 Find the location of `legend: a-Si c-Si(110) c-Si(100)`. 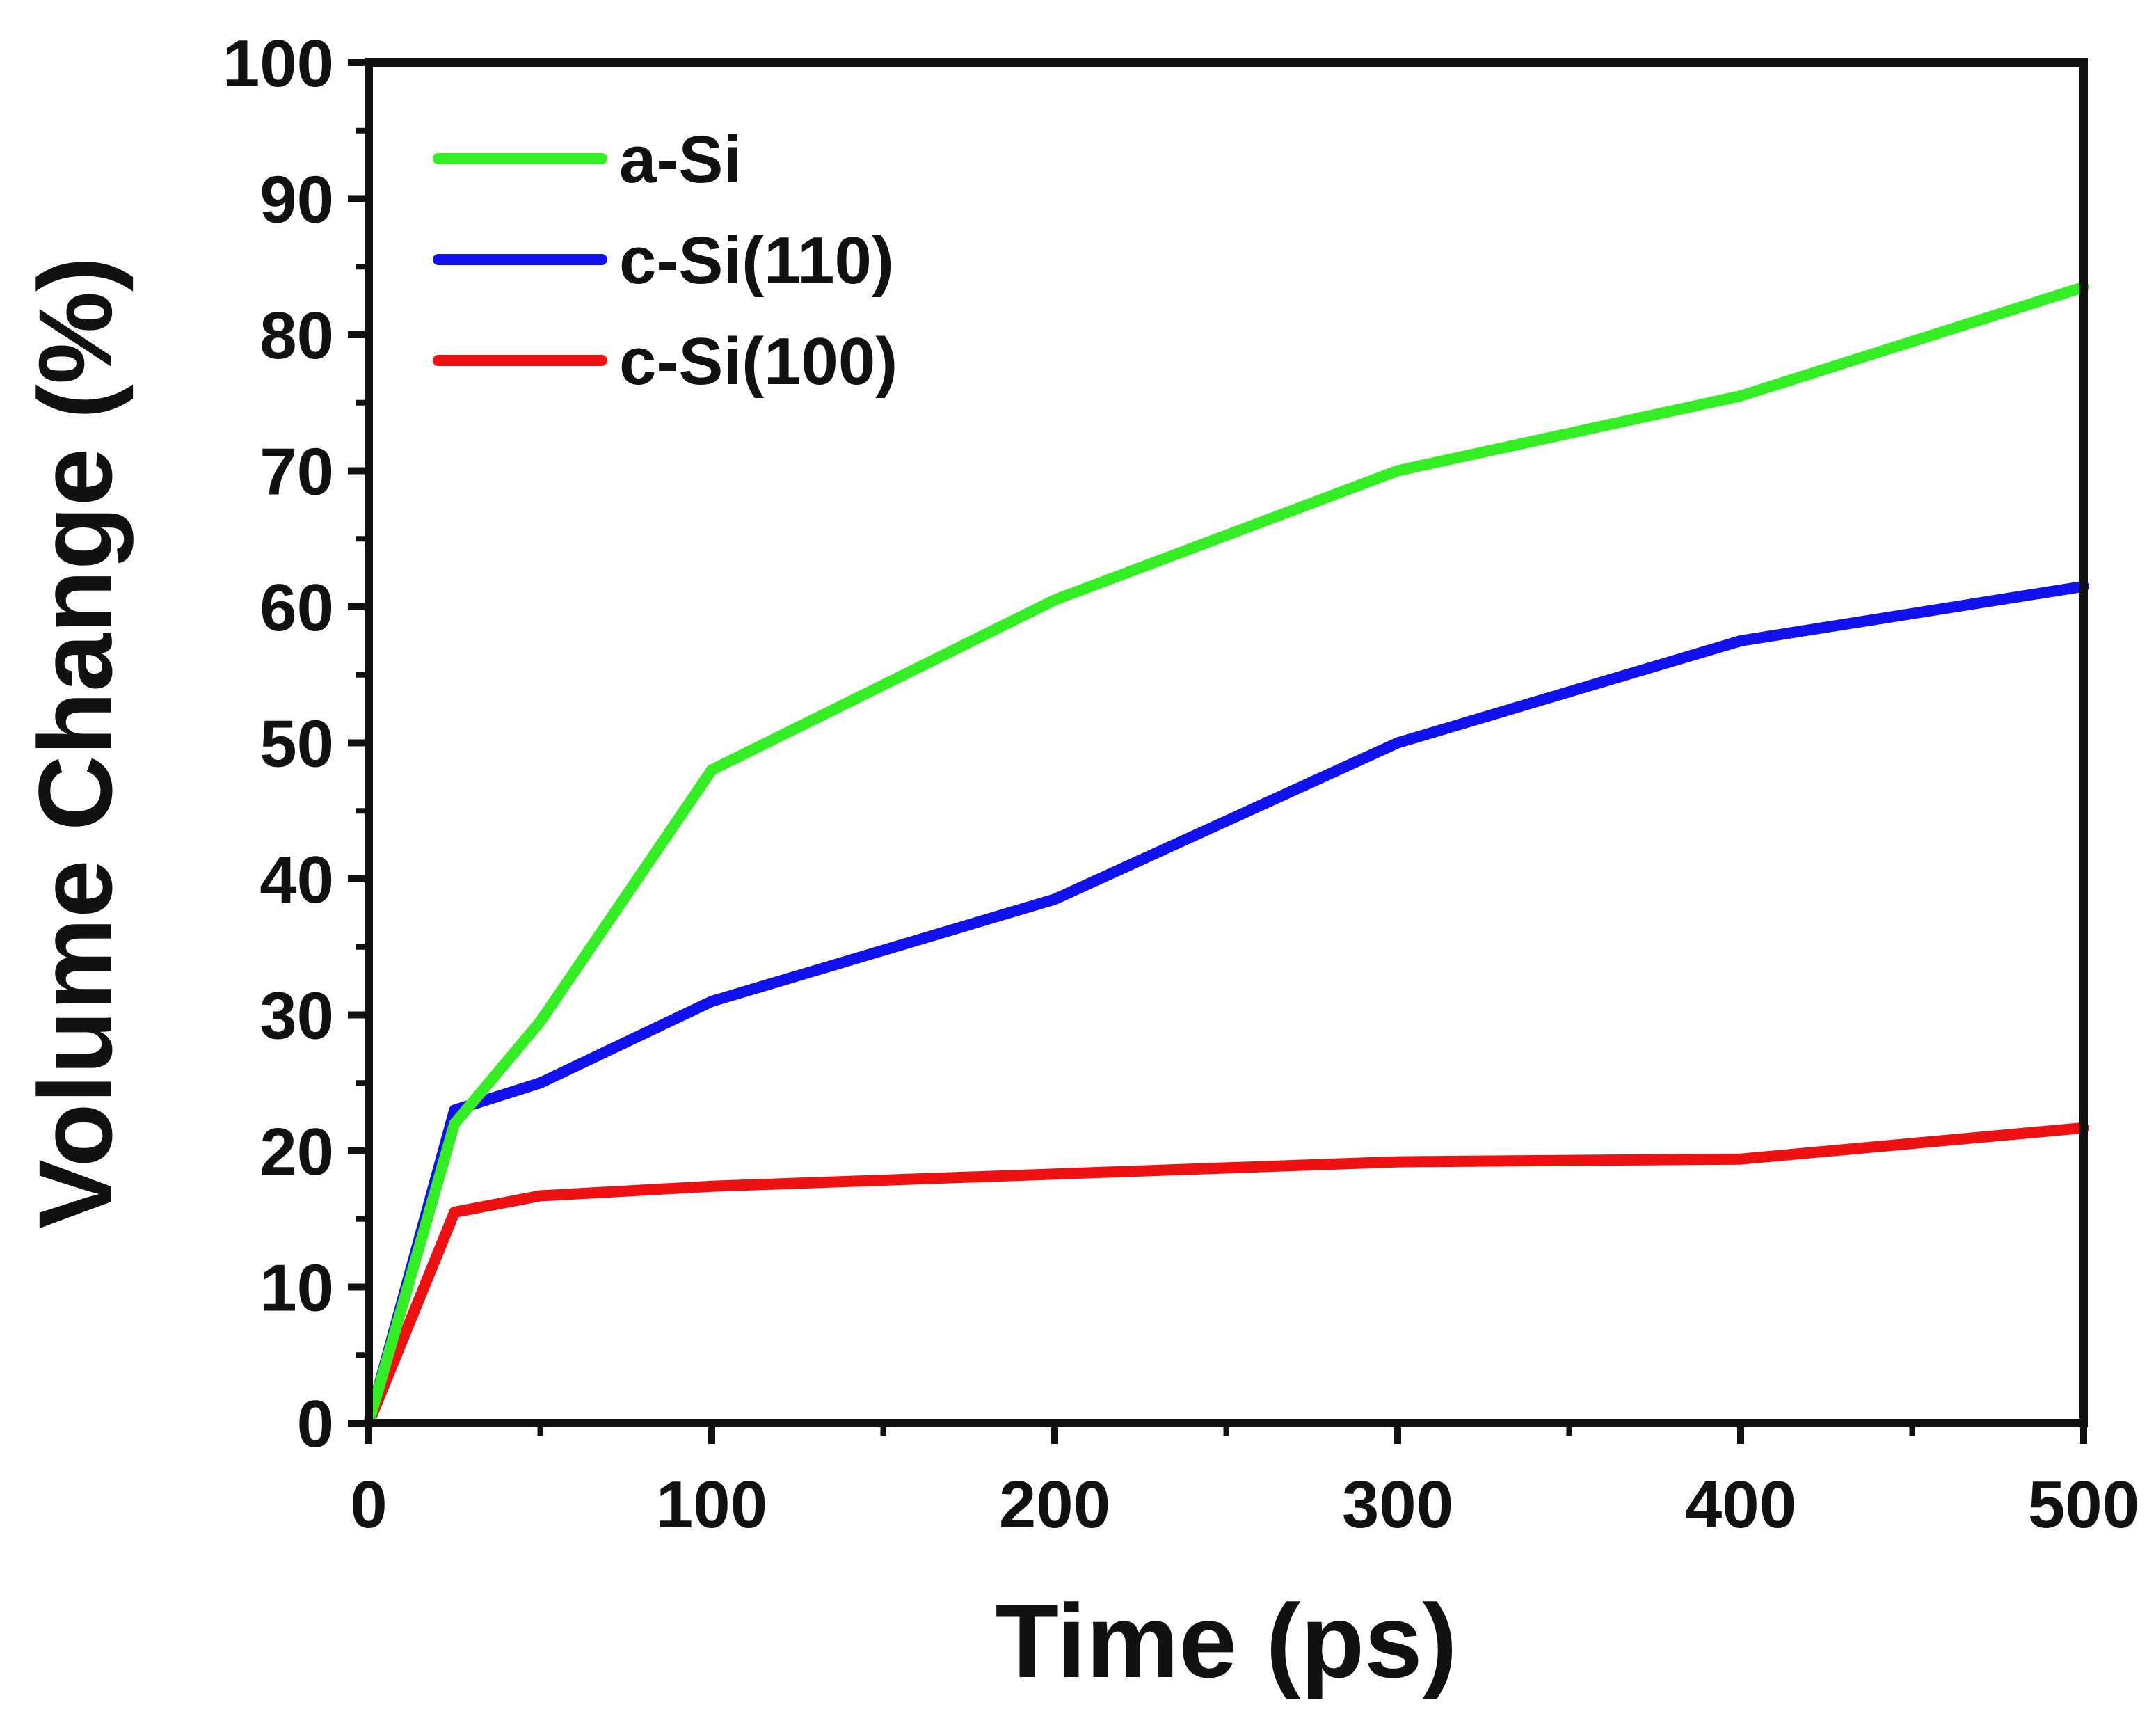

legend: a-Si c-Si(110) c-Si(100) is located at coordinates (665, 260).